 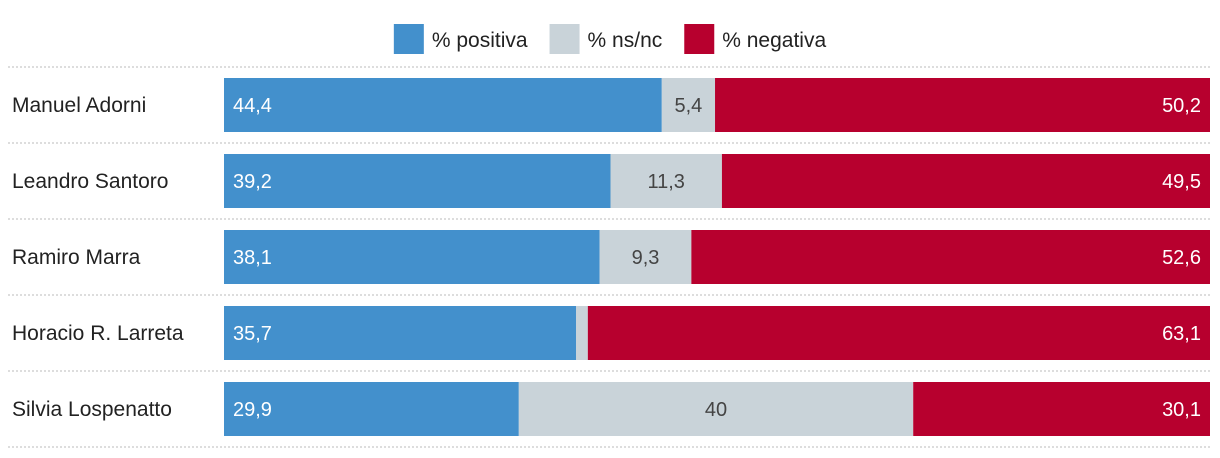 I want to click on data-label: 29,9, so click(x=252, y=410).